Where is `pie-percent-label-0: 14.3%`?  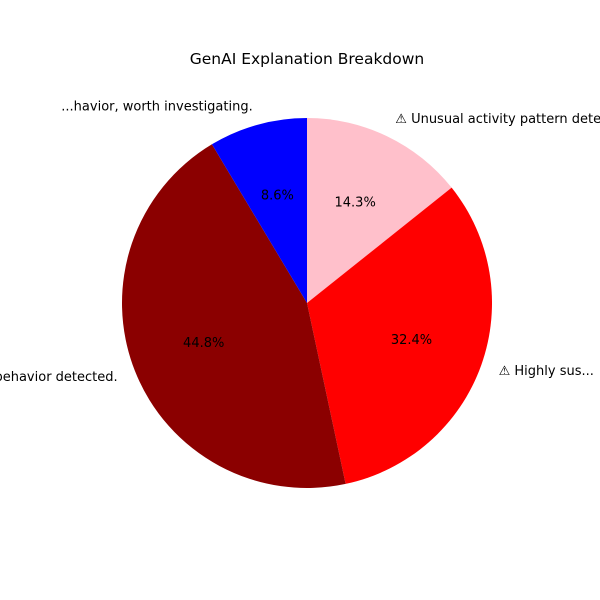 pie-percent-label-0: 14.3% is located at coordinates (355, 202).